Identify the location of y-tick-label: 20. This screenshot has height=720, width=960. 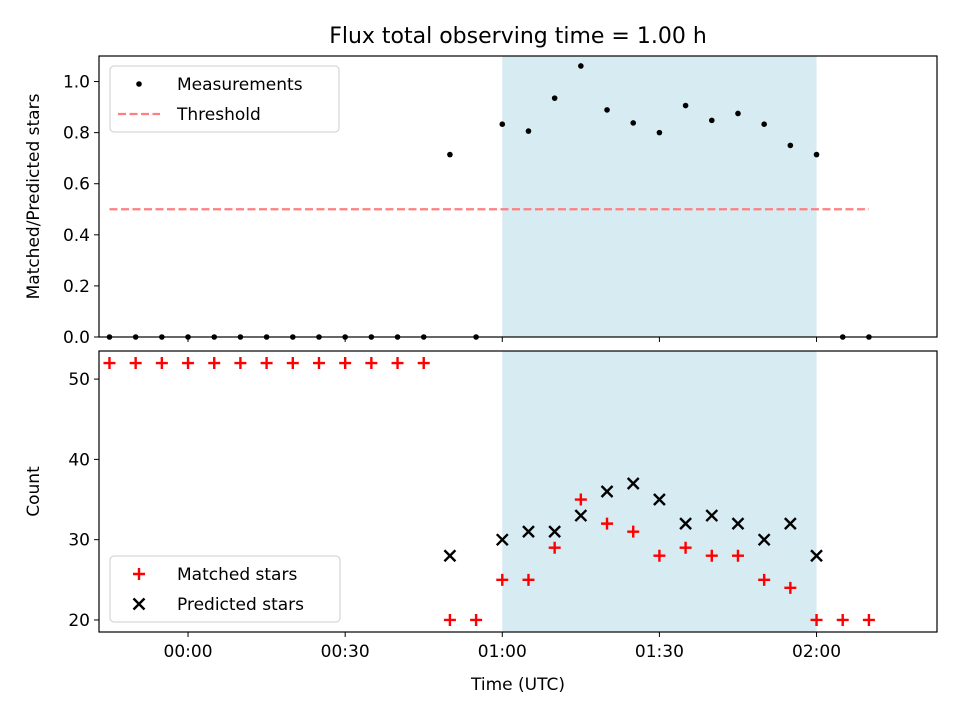
(79, 621).